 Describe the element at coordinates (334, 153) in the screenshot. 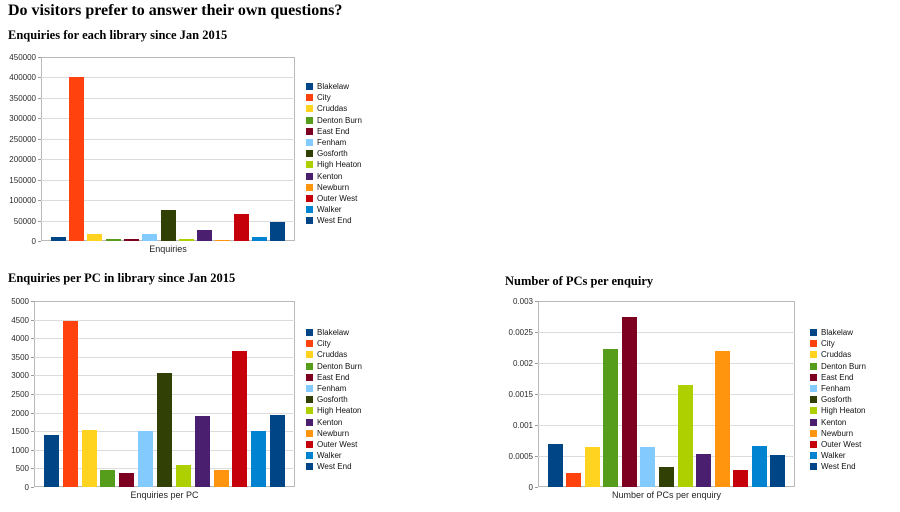

I see `legend-item: Gosforth` at that location.